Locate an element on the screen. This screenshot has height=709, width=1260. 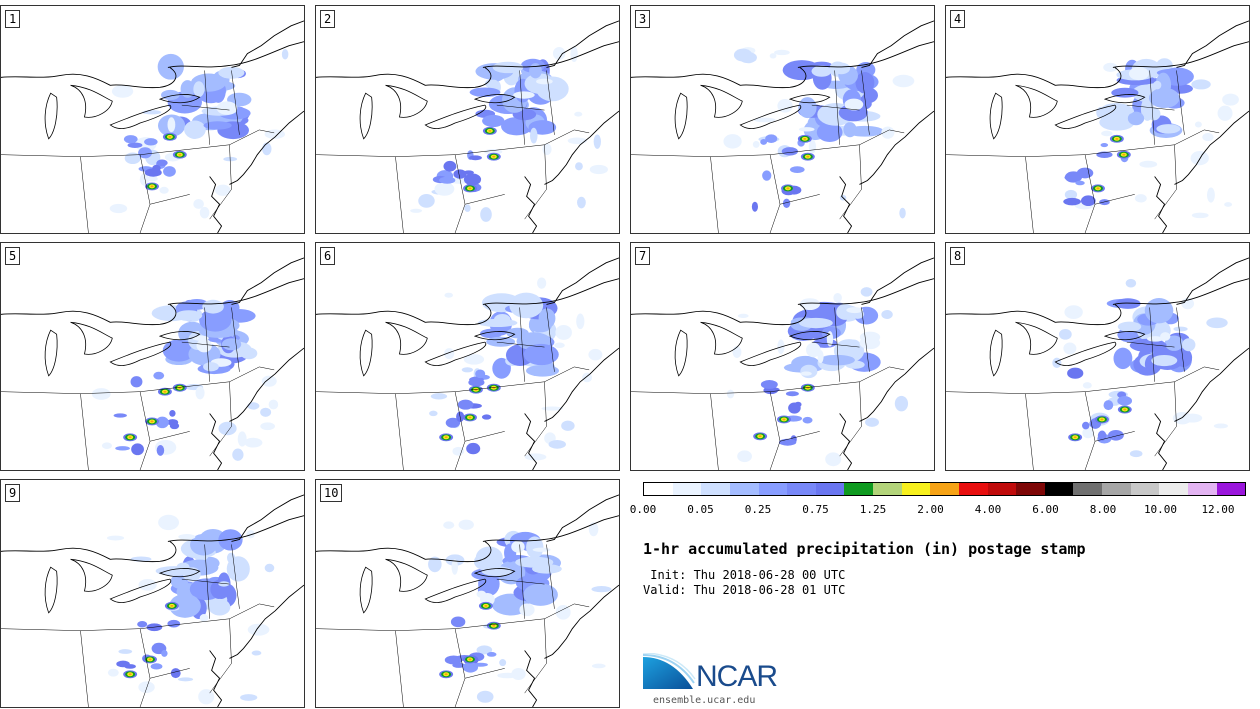
lake-michigan is located at coordinates (681, 116).